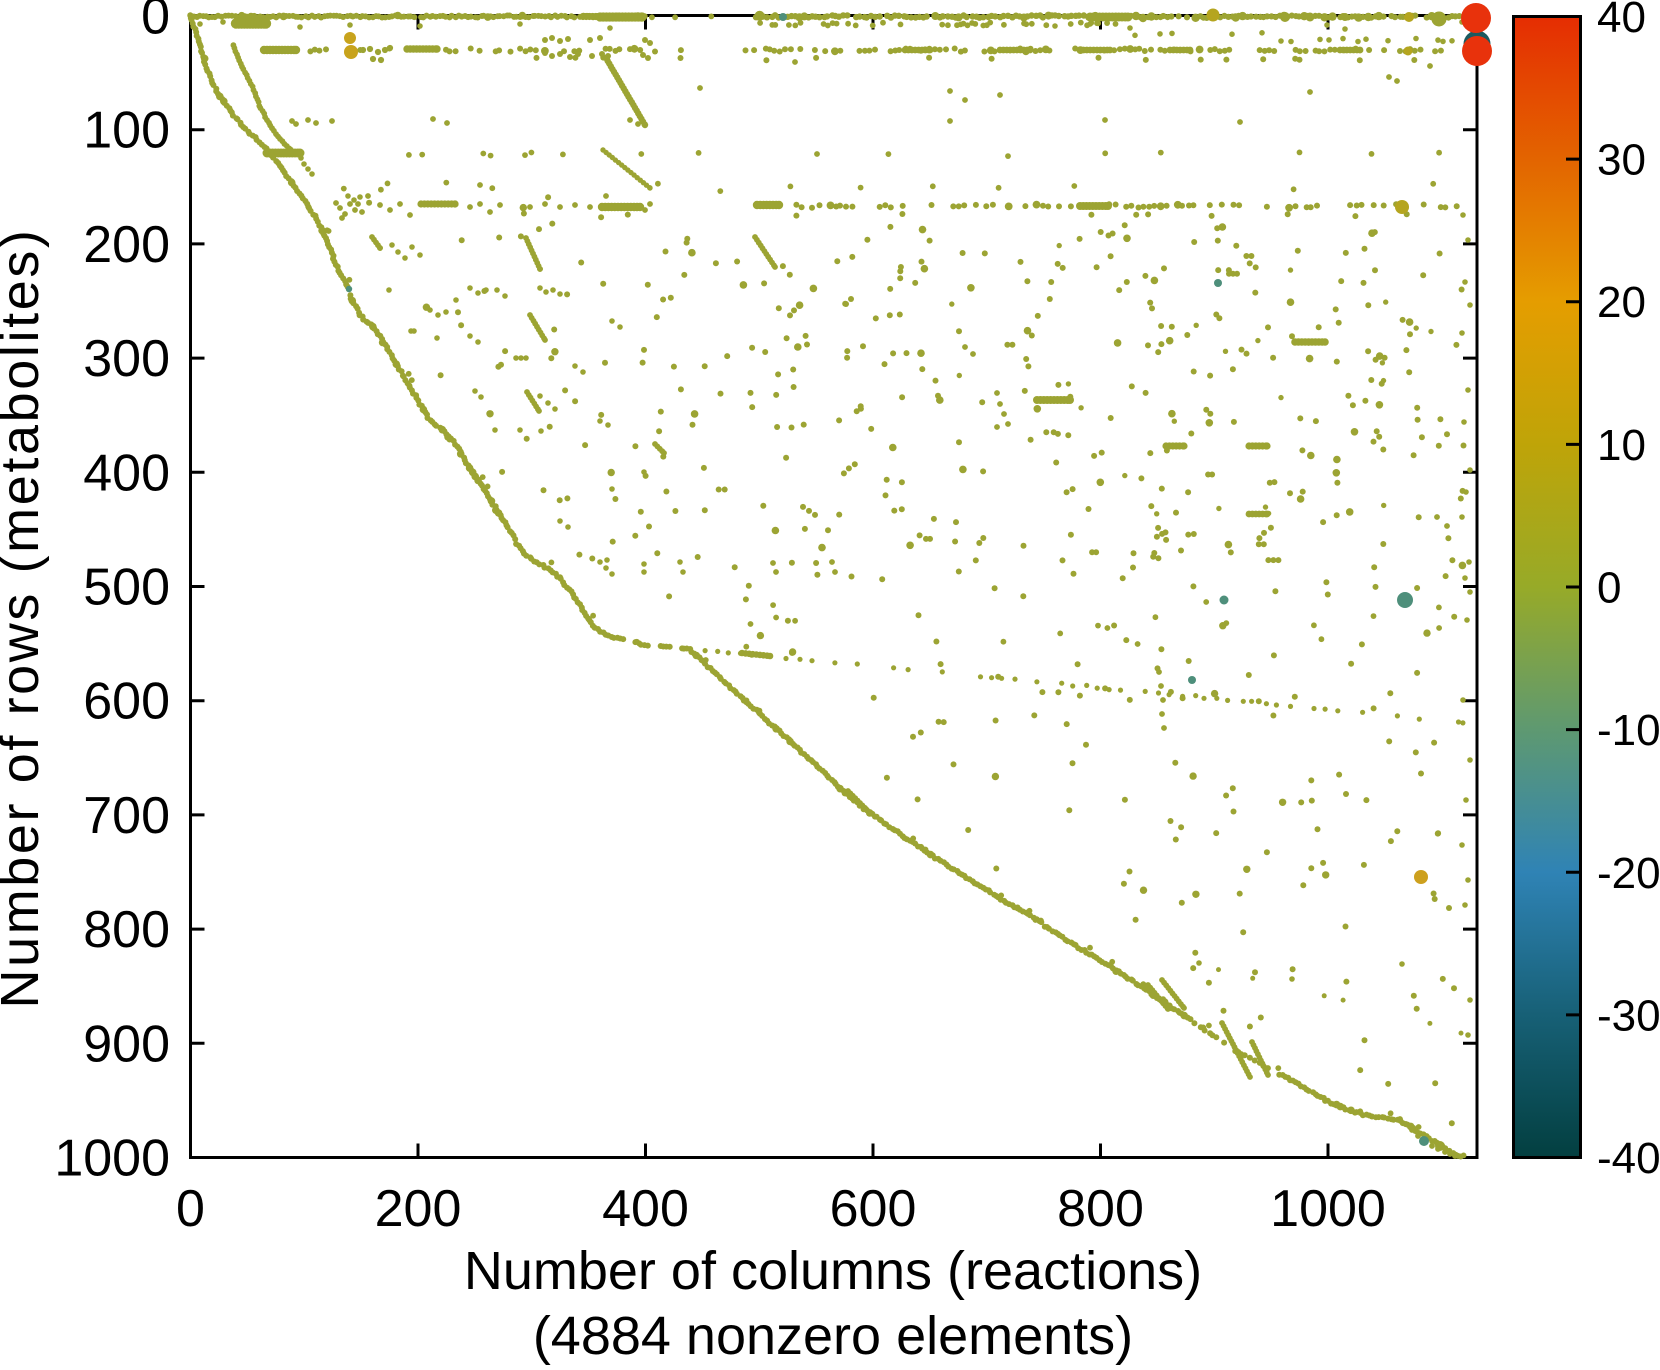 The width and height of the screenshot is (1660, 1370). What do you see at coordinates (126, 1044) in the screenshot?
I see `svg-text: 900` at bounding box center [126, 1044].